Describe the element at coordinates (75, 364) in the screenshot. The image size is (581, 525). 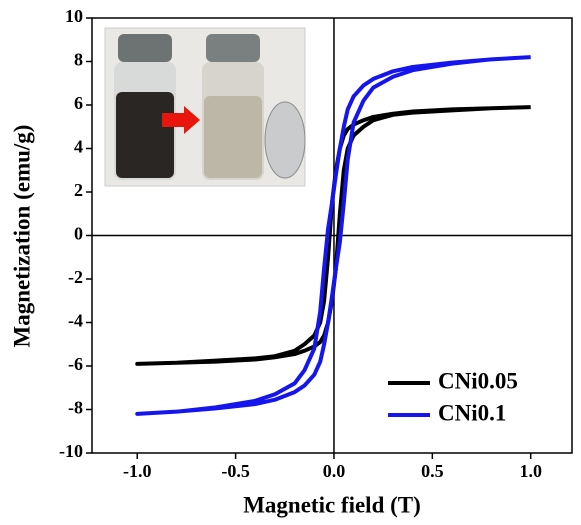
I see `y-tick-label: -6` at that location.